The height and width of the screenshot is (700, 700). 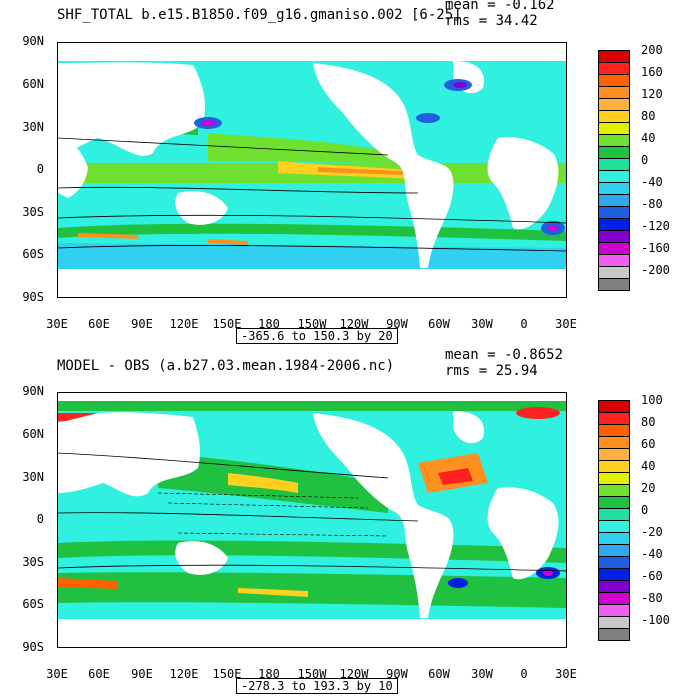 What do you see at coordinates (655, 248) in the screenshot?
I see `colorbar-label: -160` at bounding box center [655, 248].